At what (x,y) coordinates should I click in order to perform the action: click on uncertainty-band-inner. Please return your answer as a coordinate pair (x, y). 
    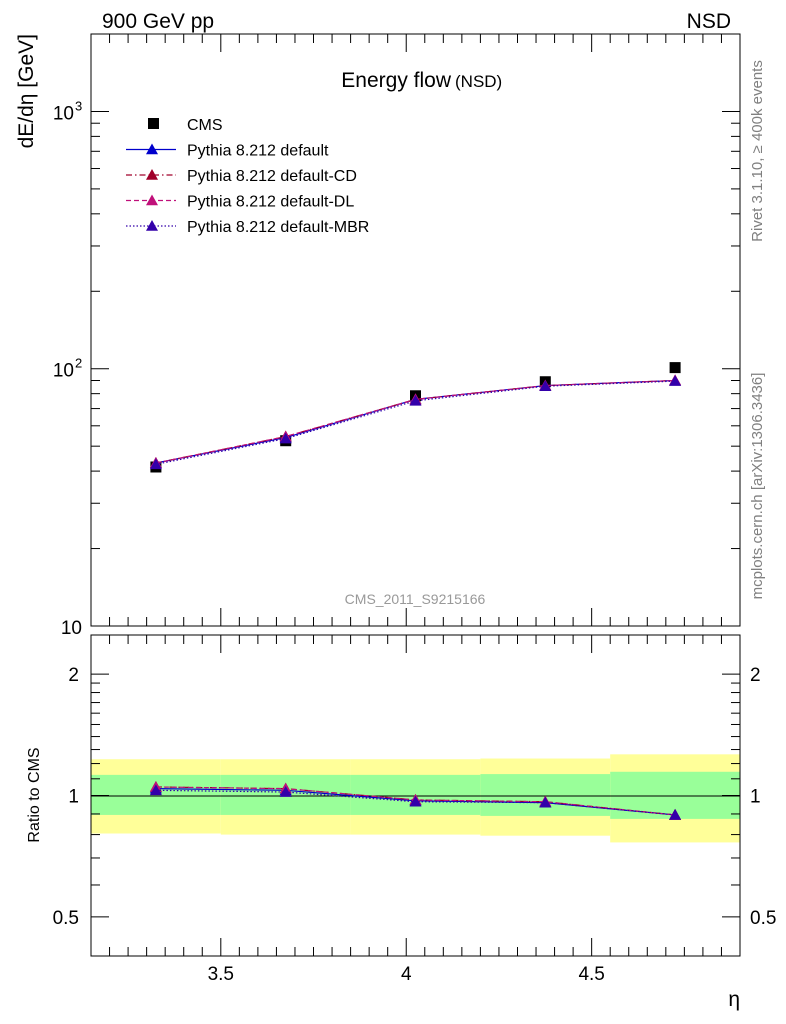
    Looking at the image, I should click on (545, 795).